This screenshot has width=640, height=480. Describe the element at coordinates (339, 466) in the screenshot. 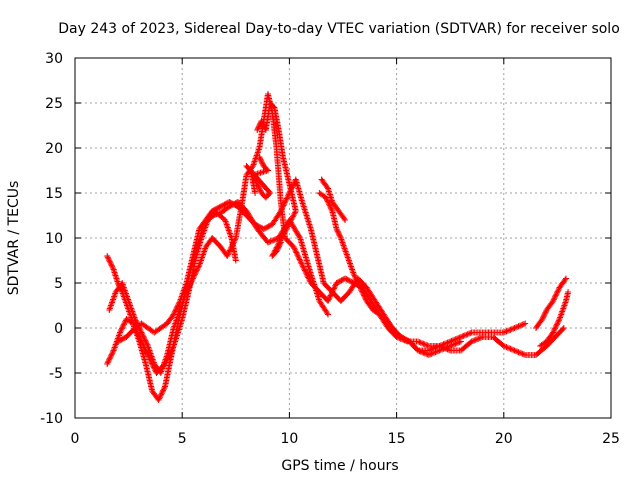

I see `x-axis-title: GPS time / hours` at that location.